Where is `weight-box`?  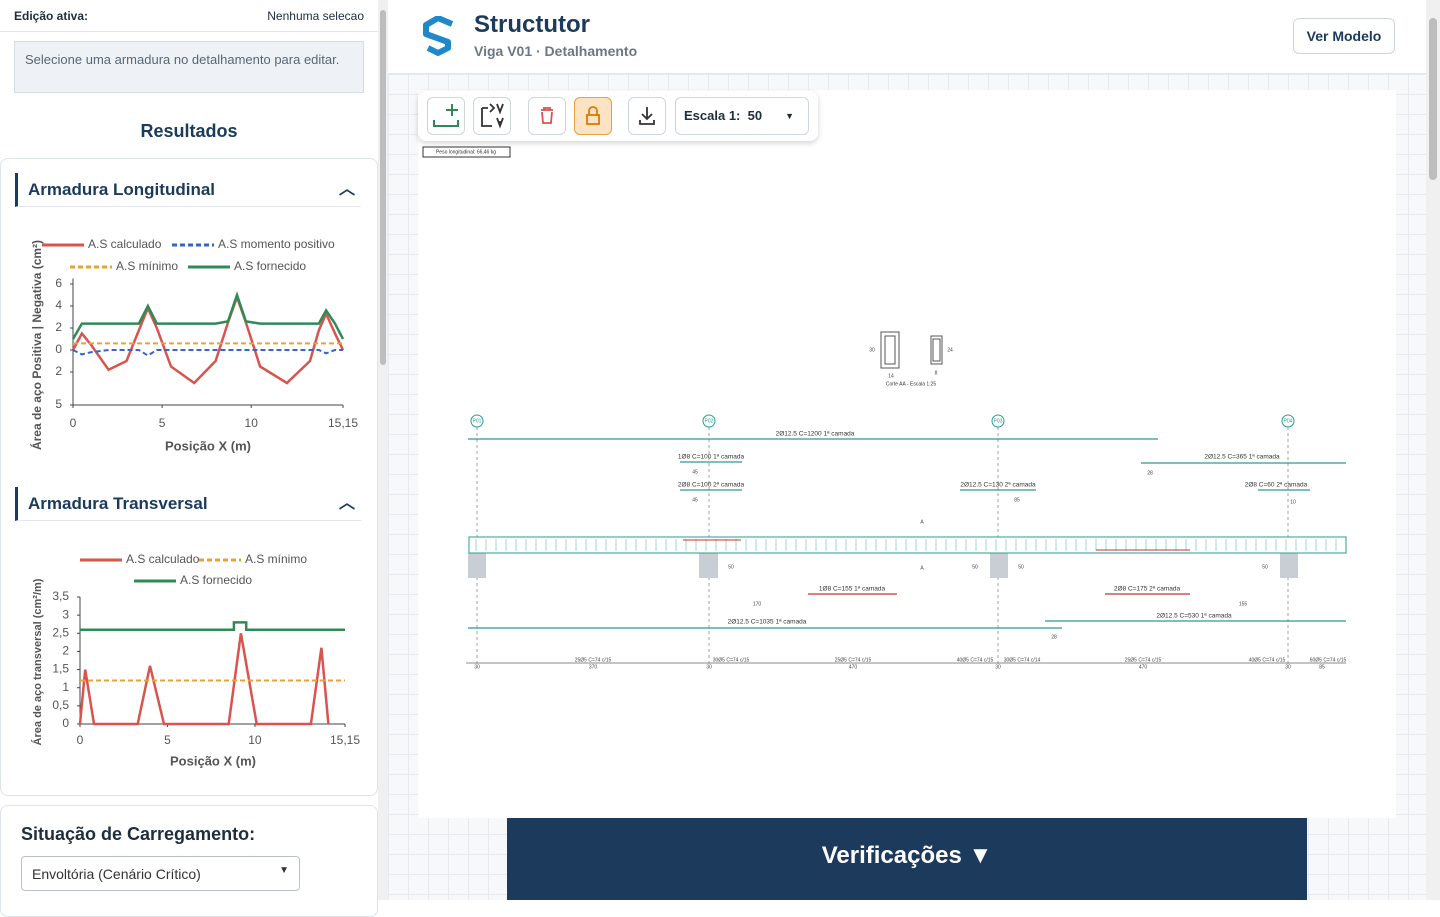
weight-box is located at coordinates (466, 152).